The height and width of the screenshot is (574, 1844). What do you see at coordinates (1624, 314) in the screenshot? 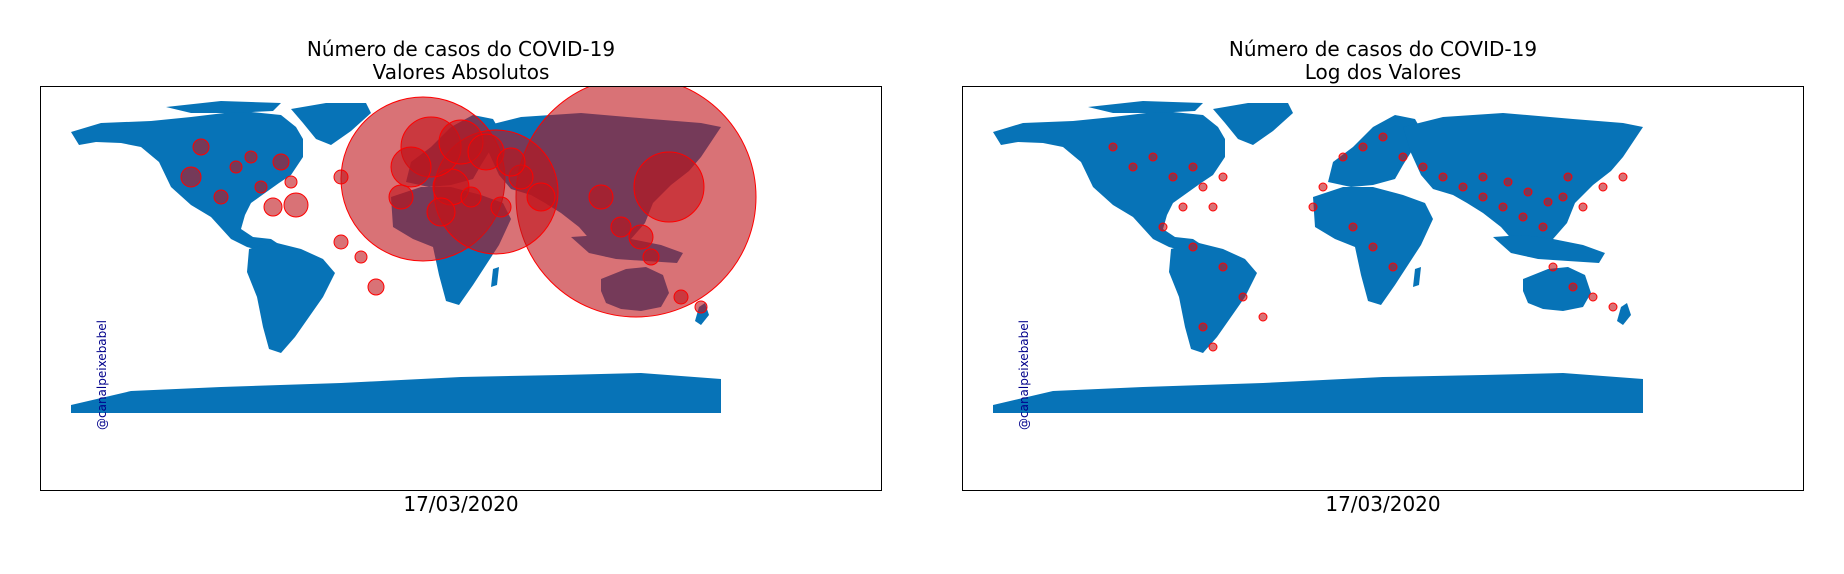
I see `land-new-zealand` at bounding box center [1624, 314].